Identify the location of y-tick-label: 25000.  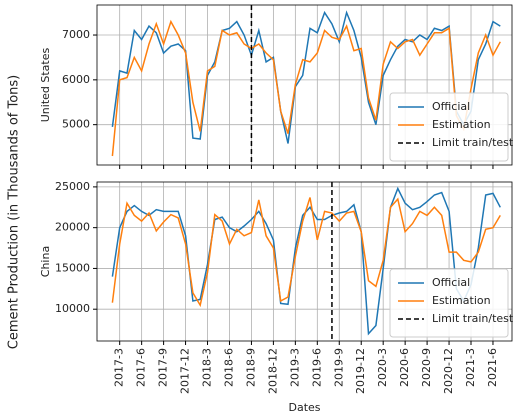
(72, 186).